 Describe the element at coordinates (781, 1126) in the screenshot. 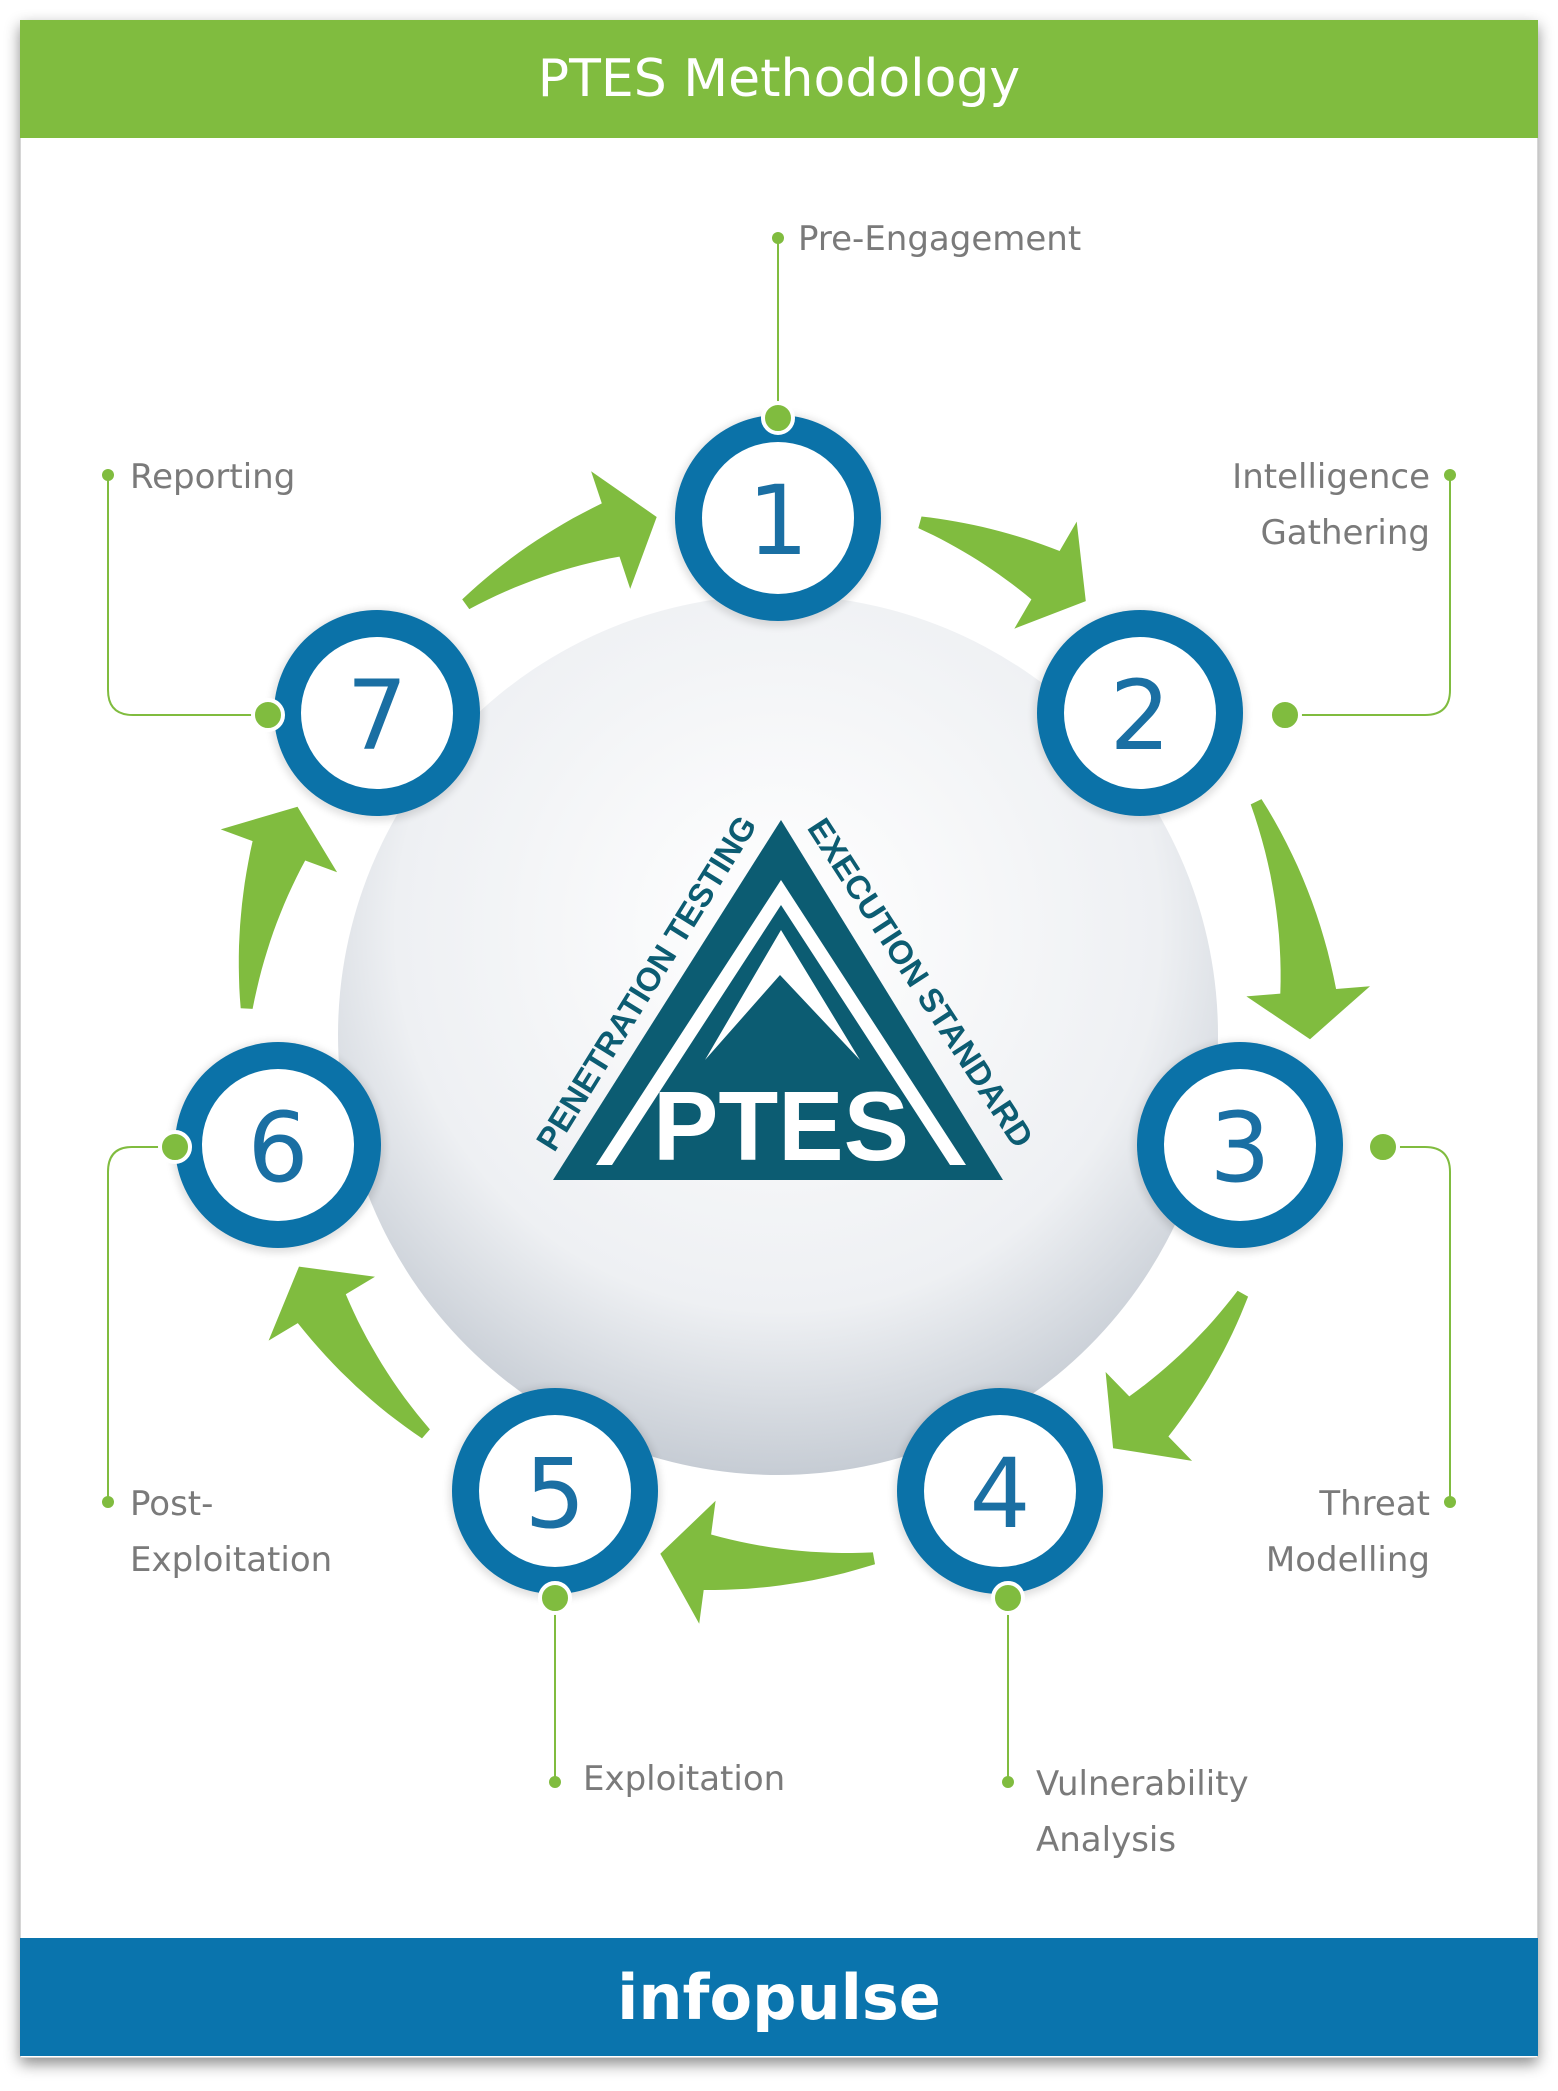

I see `logo-main-text: PTES` at that location.